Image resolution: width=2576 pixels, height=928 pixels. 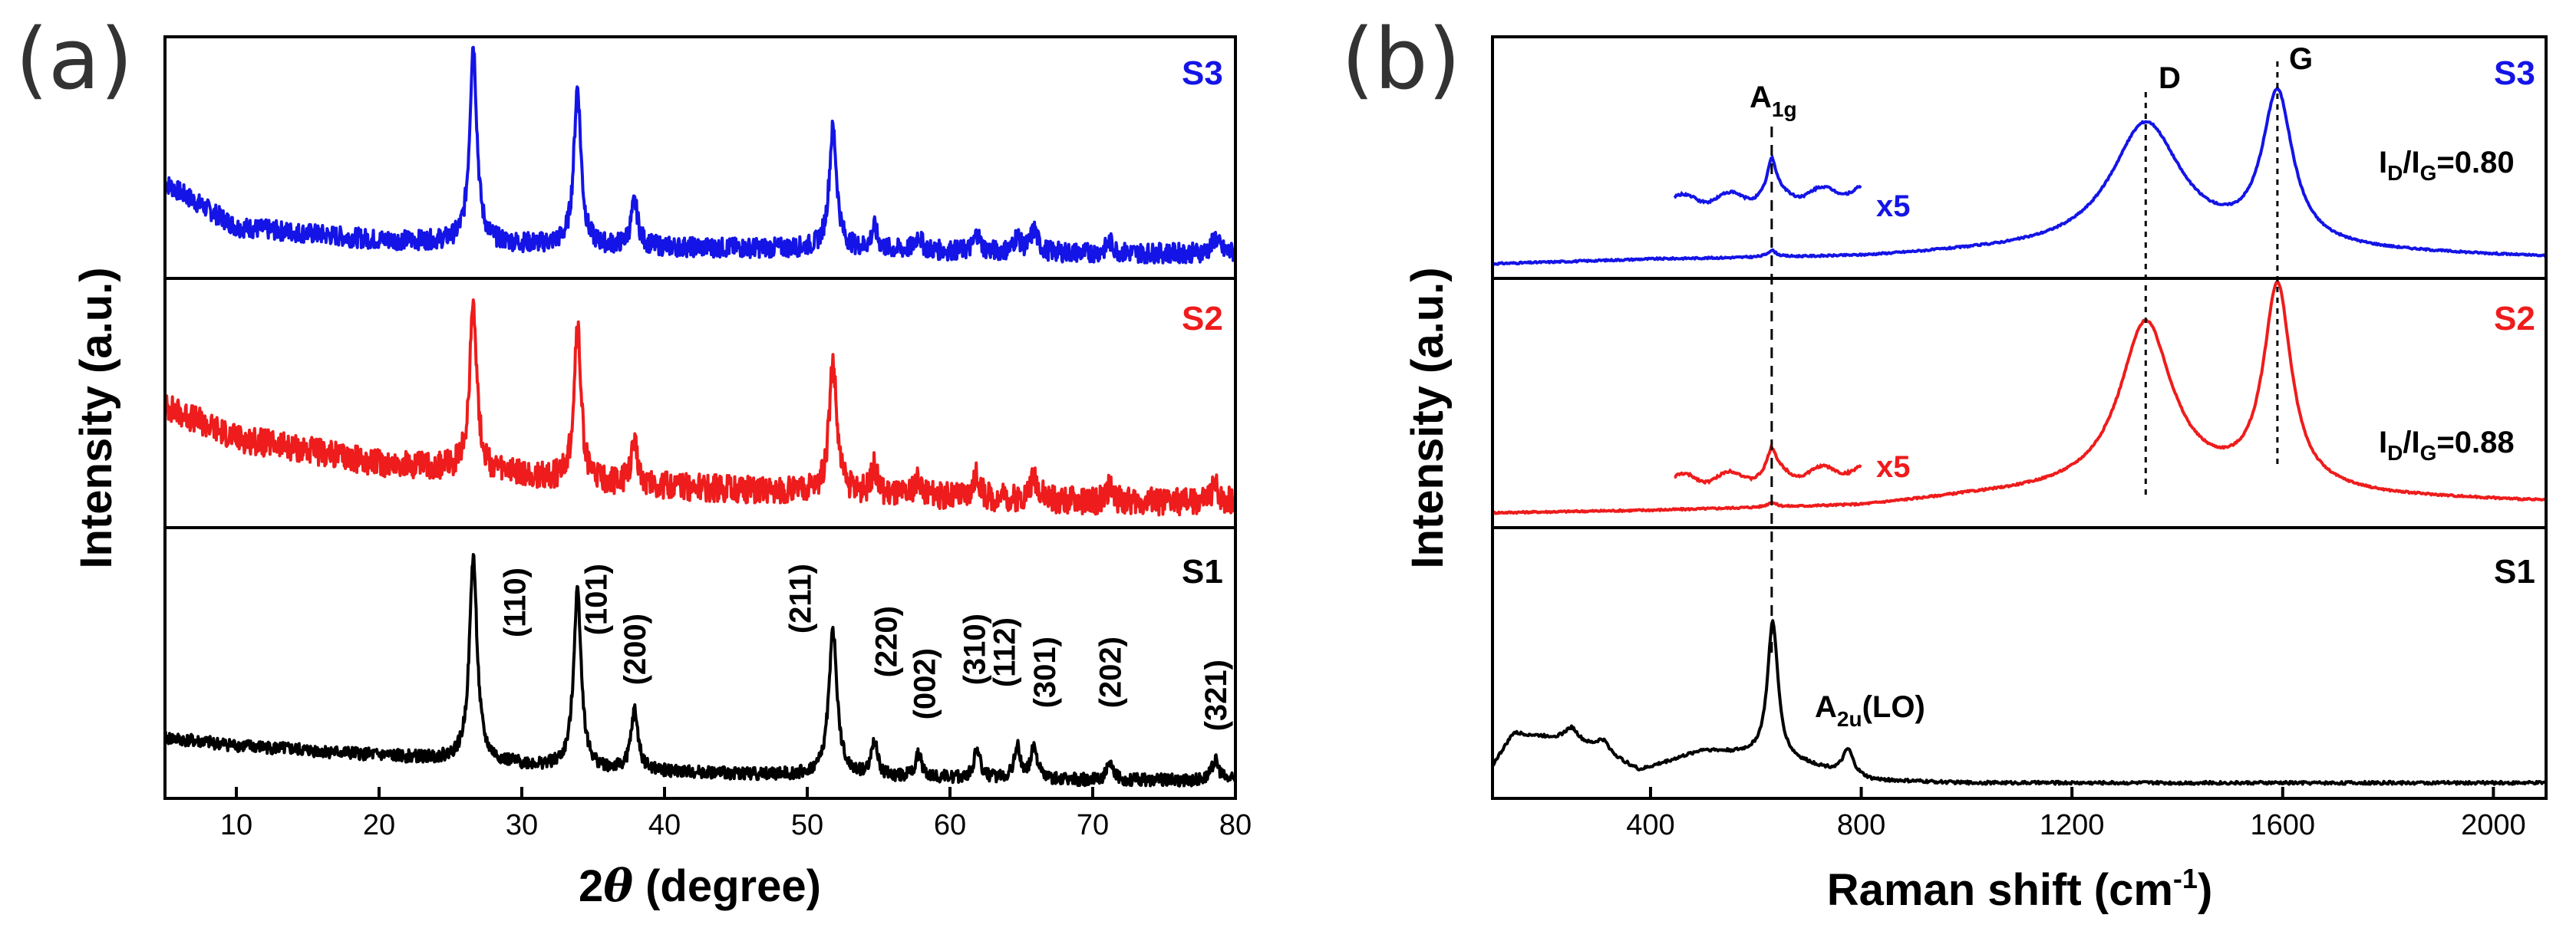 What do you see at coordinates (2514, 572) in the screenshot?
I see `panel-b-label-S1: S1` at bounding box center [2514, 572].